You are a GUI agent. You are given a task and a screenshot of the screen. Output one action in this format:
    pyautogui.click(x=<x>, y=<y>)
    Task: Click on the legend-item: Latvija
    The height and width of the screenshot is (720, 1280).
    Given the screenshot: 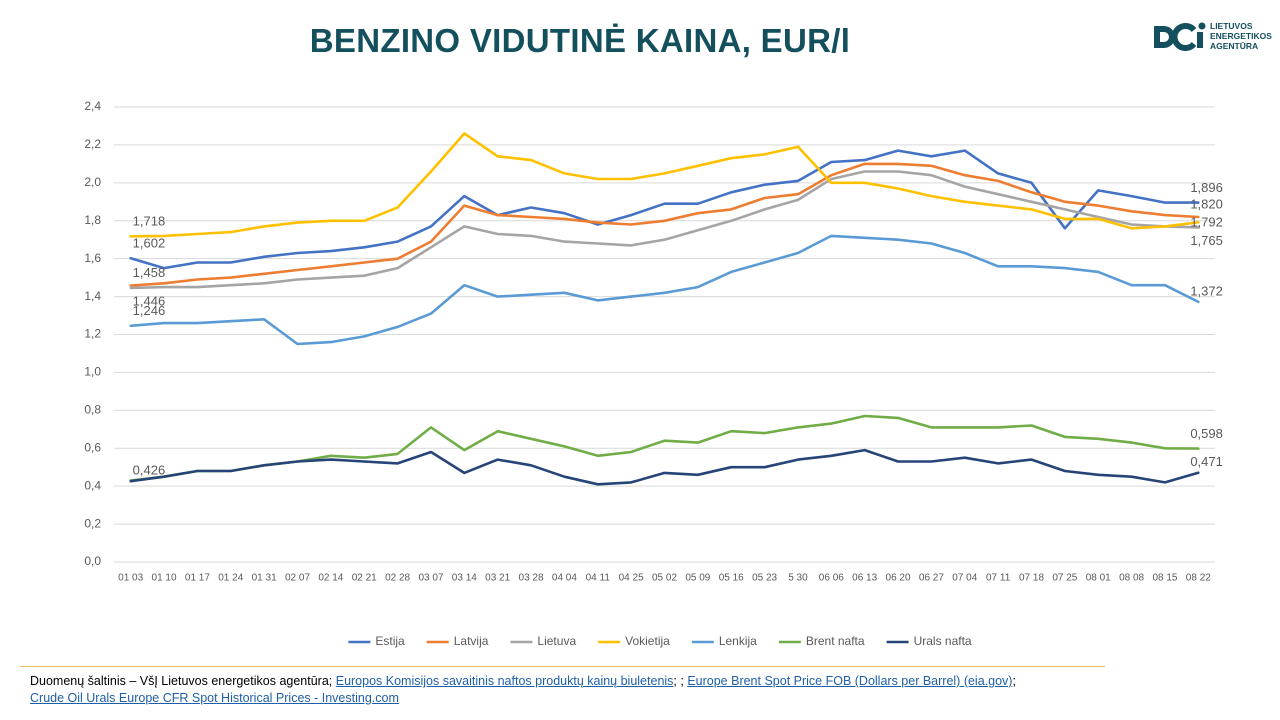 What is the action you would take?
    pyautogui.click(x=457, y=641)
    